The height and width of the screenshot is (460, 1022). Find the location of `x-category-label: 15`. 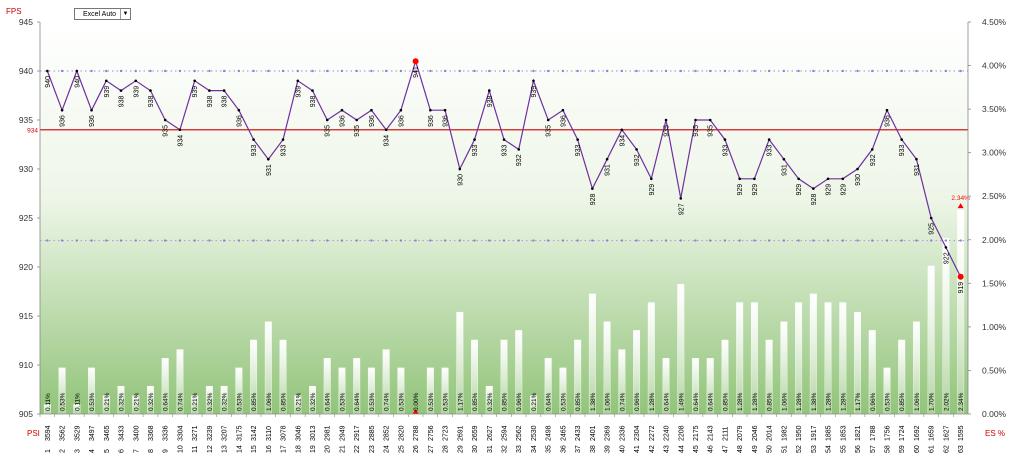

x-category-label: 15 is located at coordinates (254, 449).